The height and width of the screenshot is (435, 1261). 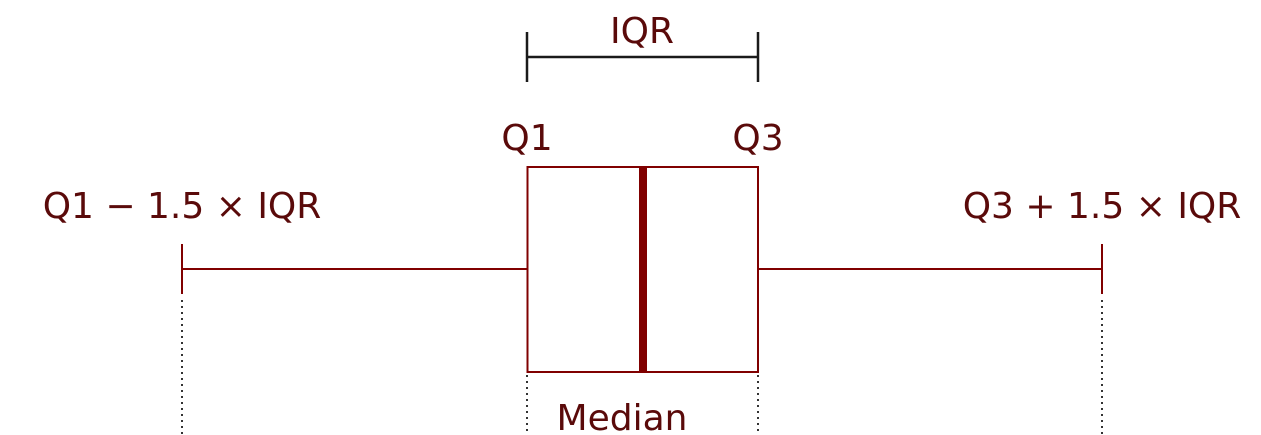 I want to click on iqr-label: IQR, so click(x=642, y=31).